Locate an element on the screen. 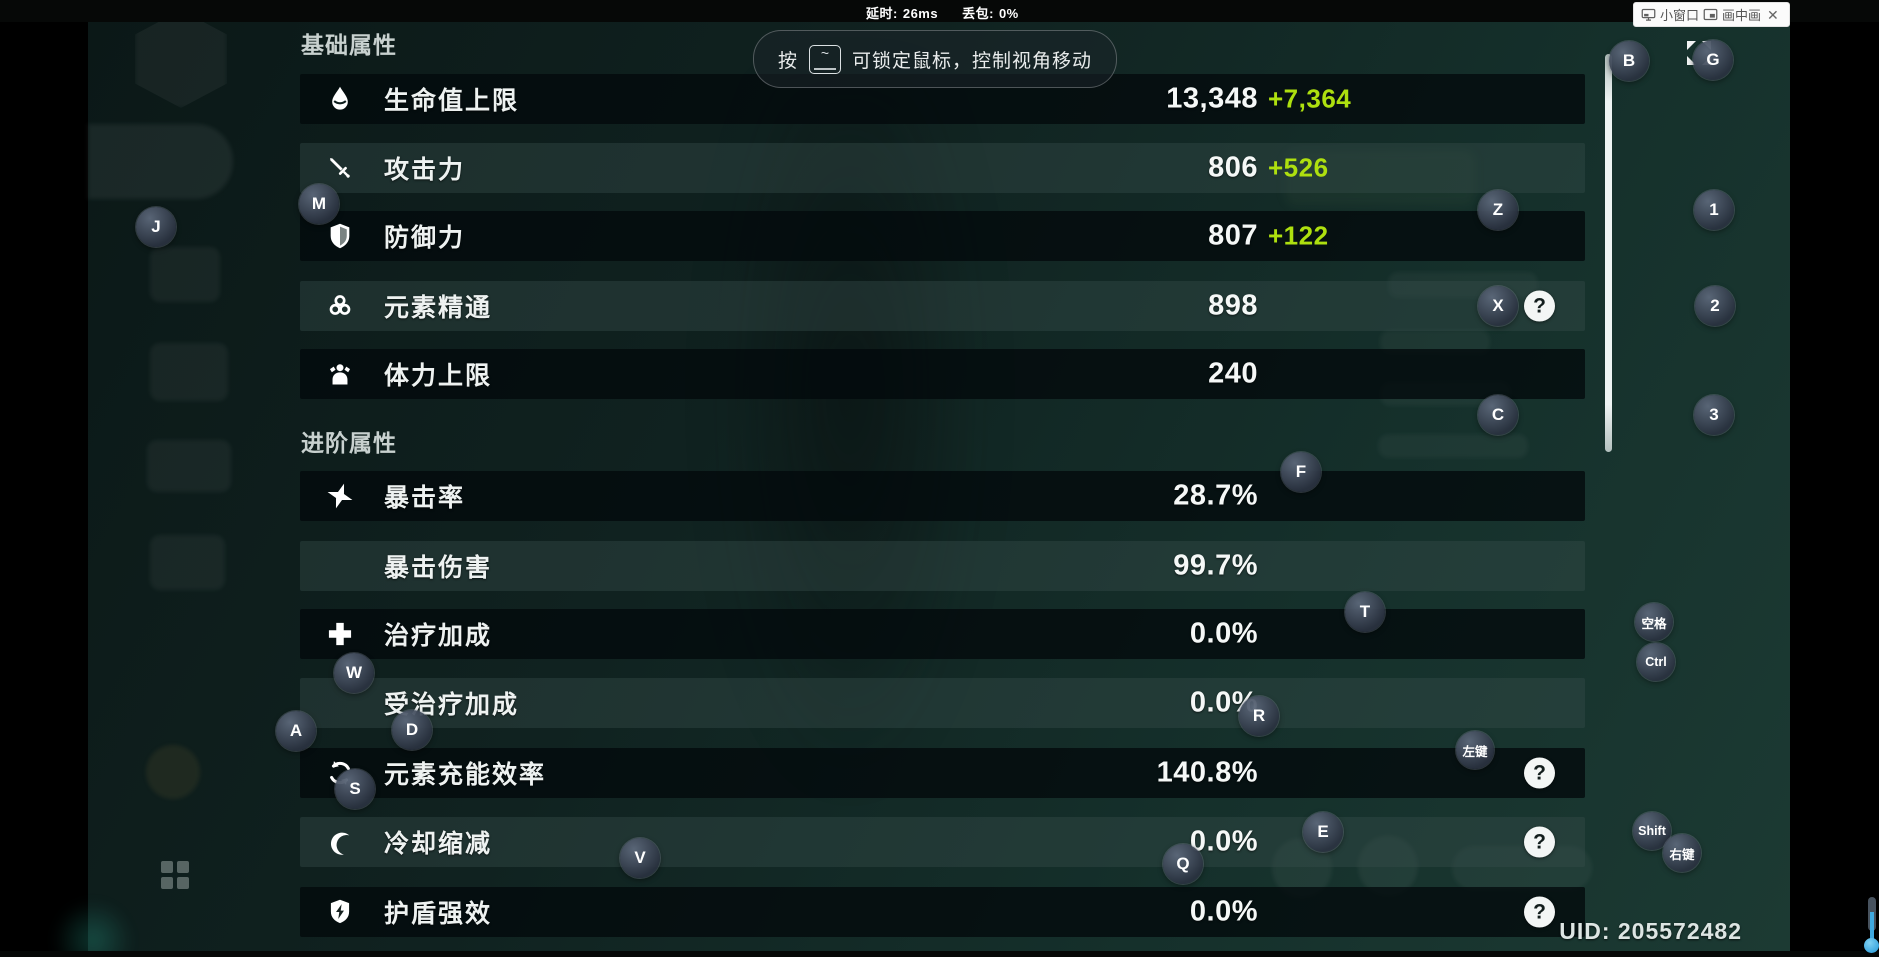  stat-row-stamina: 体力上限 240 is located at coordinates (942, 374).